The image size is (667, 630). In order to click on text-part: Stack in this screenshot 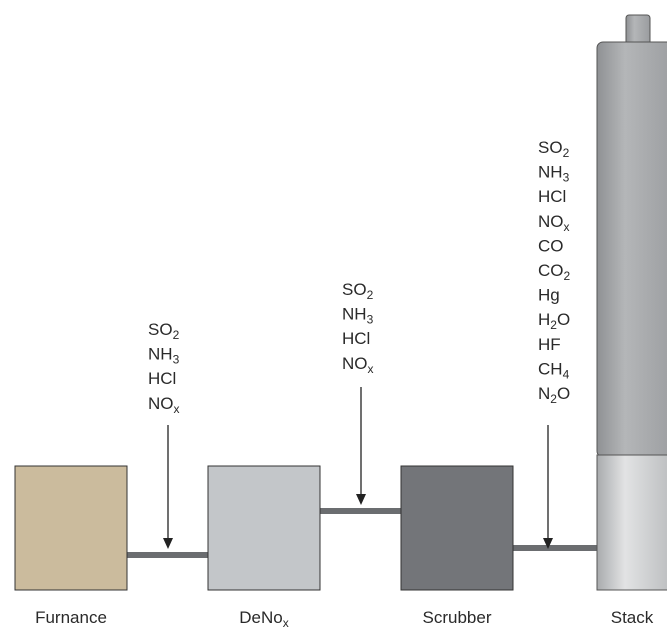, I will do `click(632, 617)`.